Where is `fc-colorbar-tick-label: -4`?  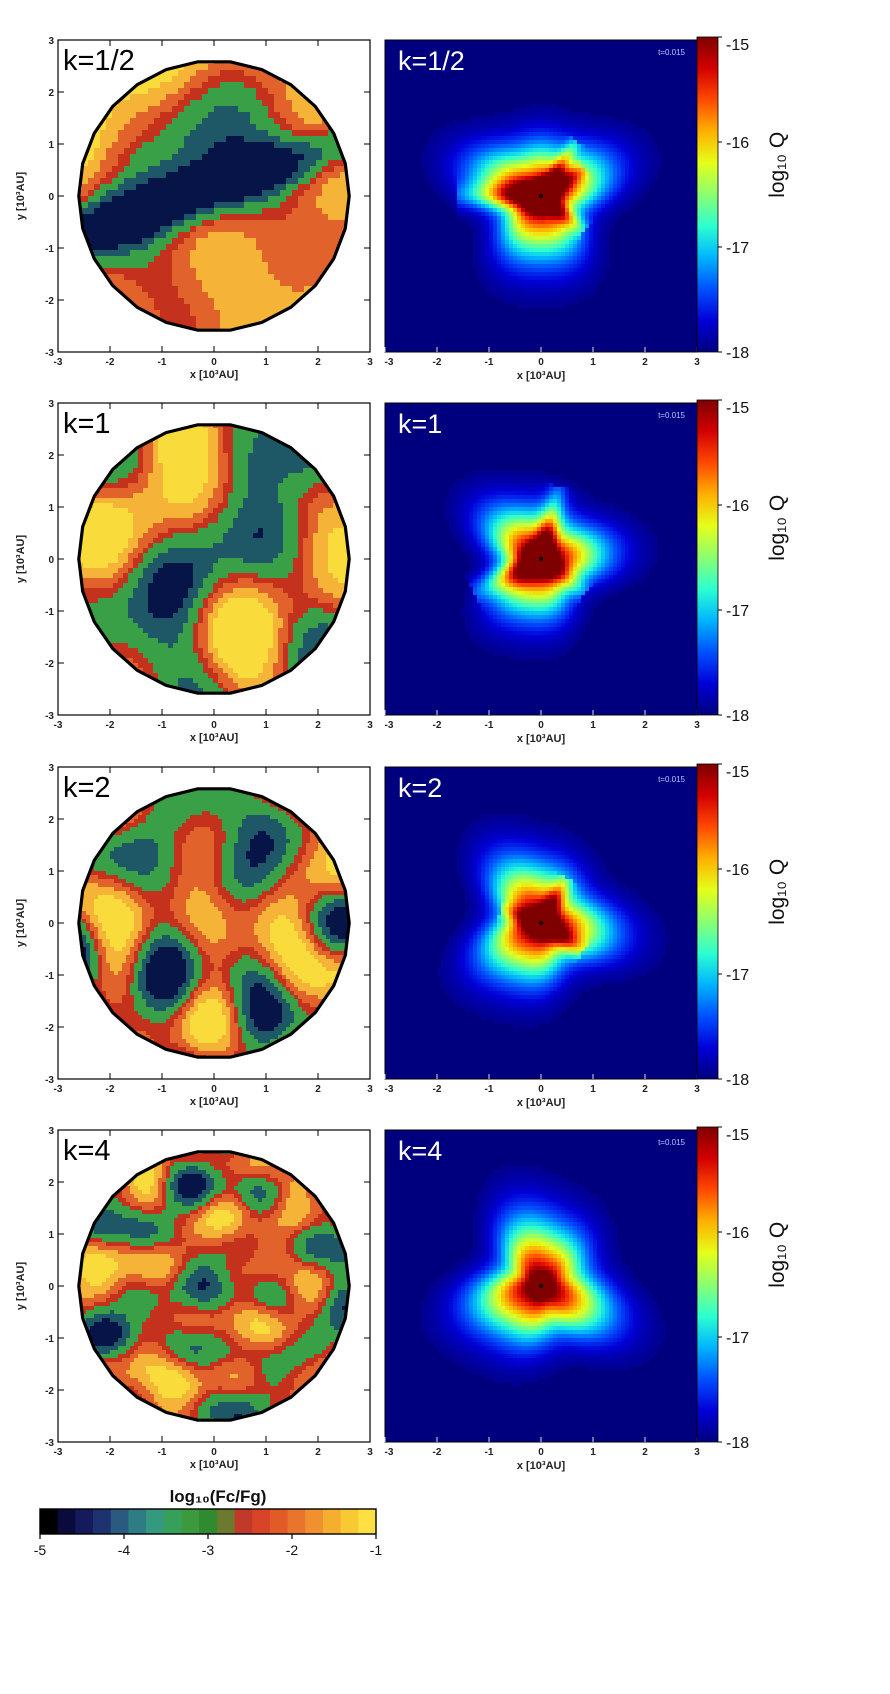 fc-colorbar-tick-label: -4 is located at coordinates (124, 1550).